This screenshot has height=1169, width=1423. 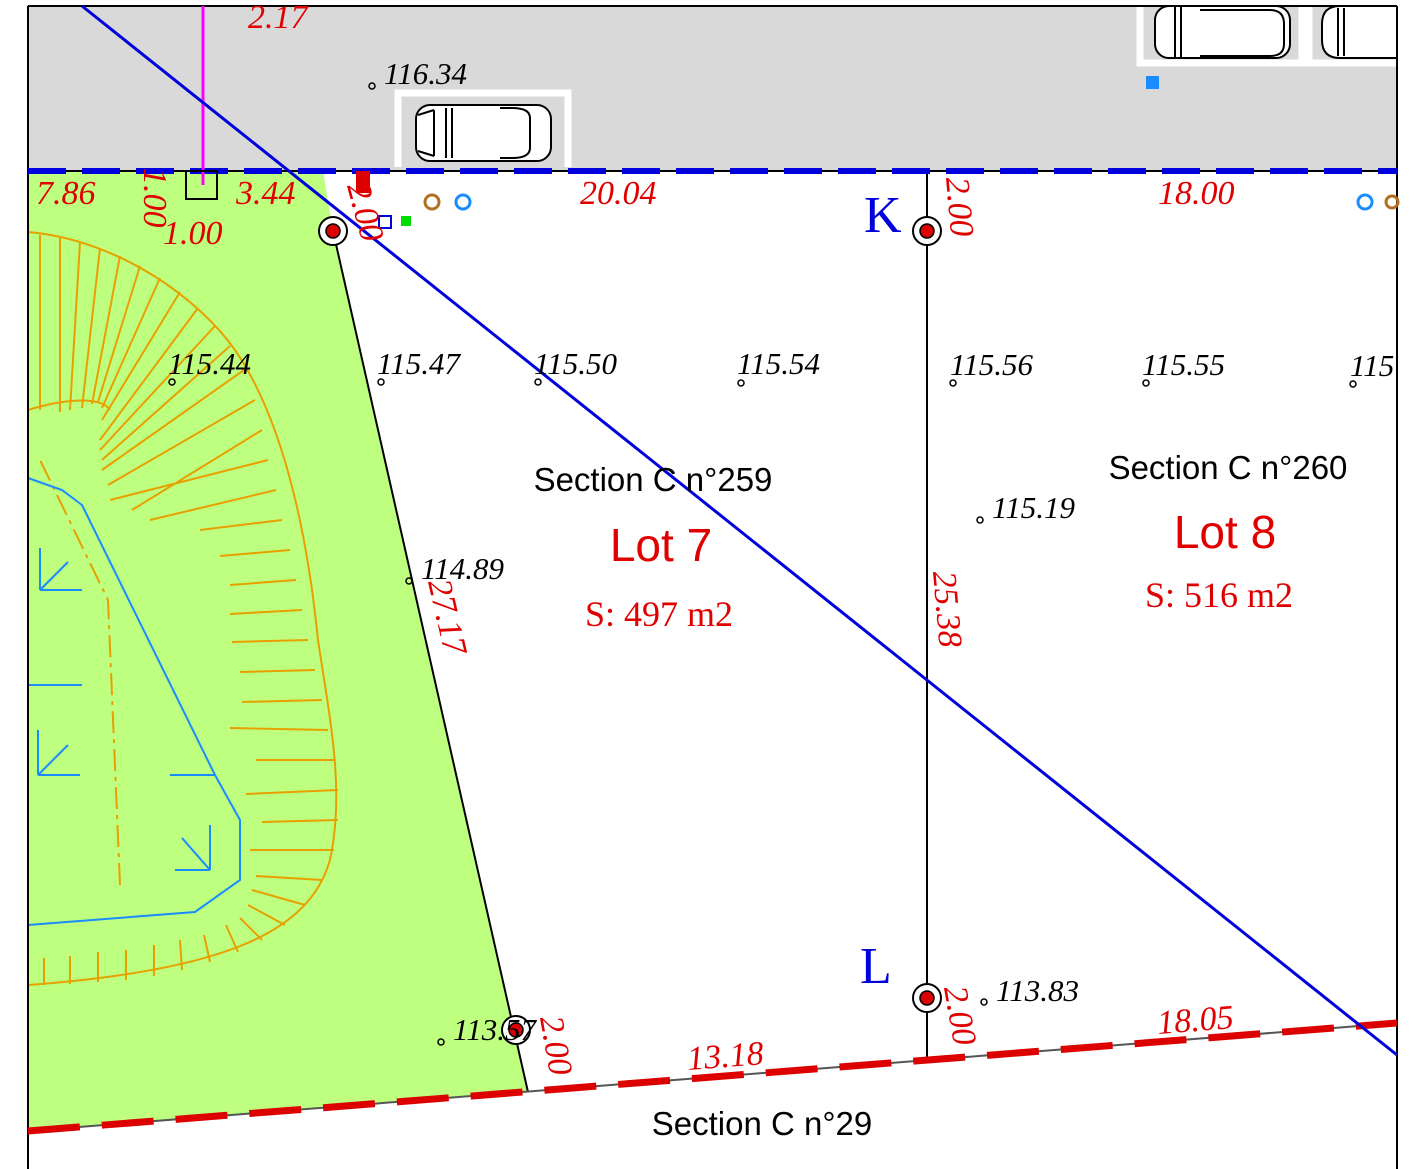 I want to click on section-label: Section C n°29, so click(x=762, y=1123).